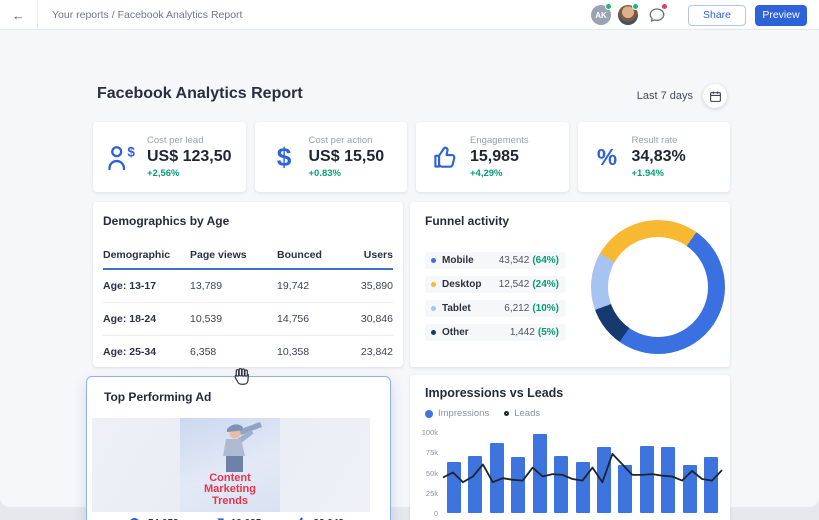  I want to click on top-performing-ad-card: Top Performing Ad Content Marketing T, so click(238, 444).